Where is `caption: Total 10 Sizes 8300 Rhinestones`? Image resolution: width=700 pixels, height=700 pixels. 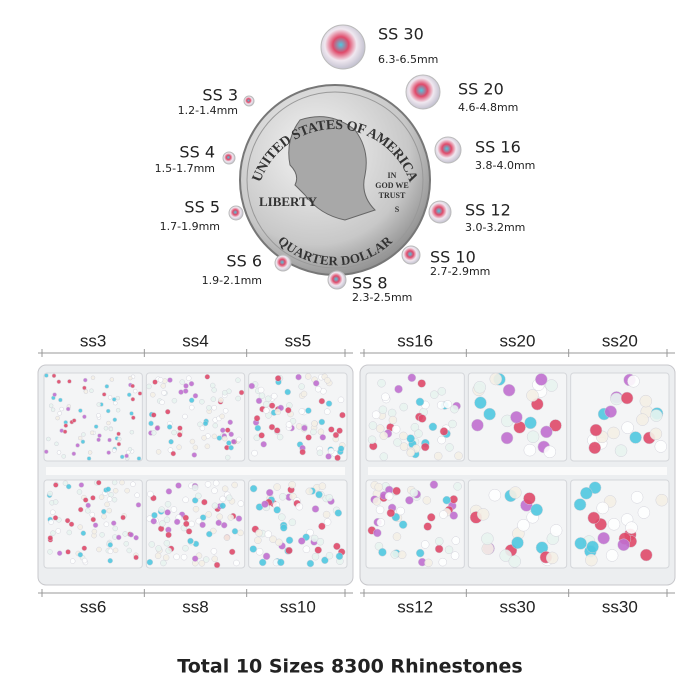 caption: Total 10 Sizes 8300 Rhinestones is located at coordinates (349, 667).